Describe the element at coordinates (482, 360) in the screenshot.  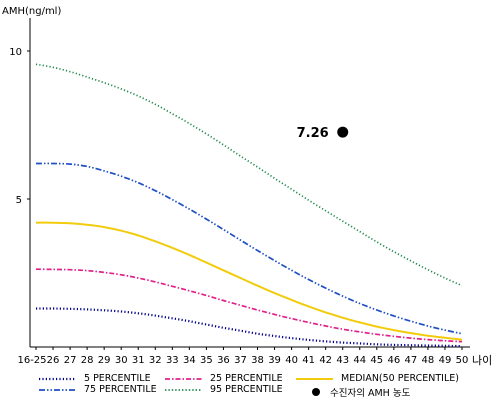
I see `x-axis-label: 나이` at that location.